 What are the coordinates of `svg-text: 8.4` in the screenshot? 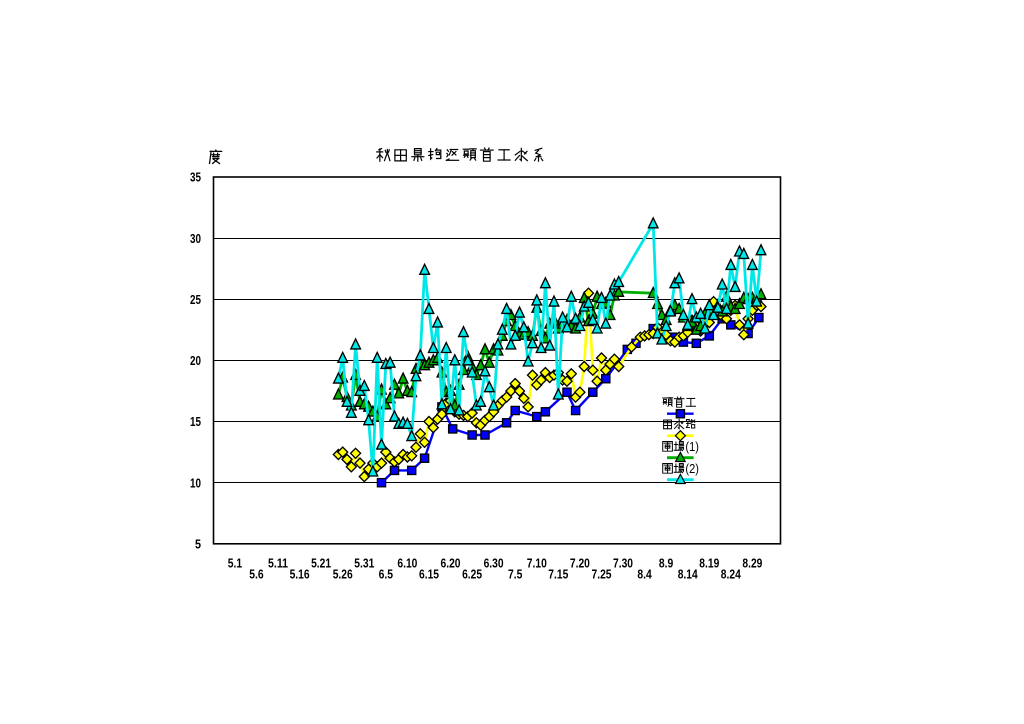 It's located at (644, 574).